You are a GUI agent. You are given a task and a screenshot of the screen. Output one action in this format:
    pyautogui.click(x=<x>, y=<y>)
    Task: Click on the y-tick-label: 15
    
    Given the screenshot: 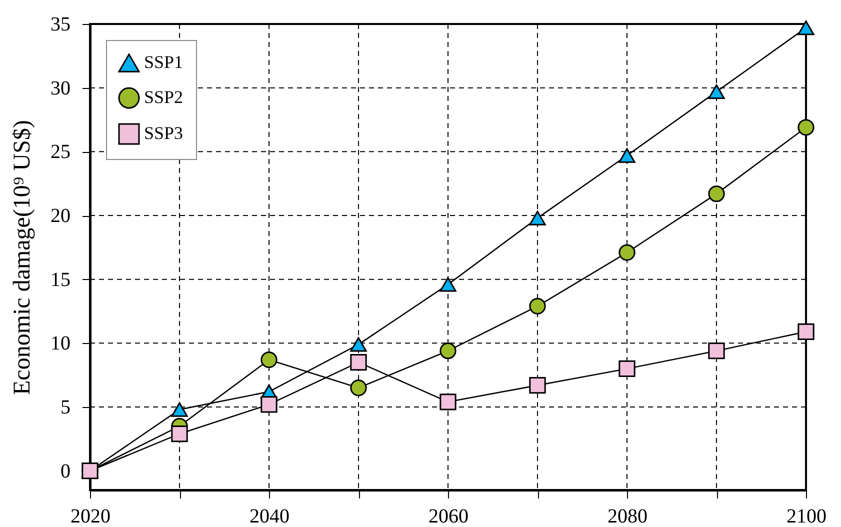 What is the action you would take?
    pyautogui.click(x=60, y=279)
    